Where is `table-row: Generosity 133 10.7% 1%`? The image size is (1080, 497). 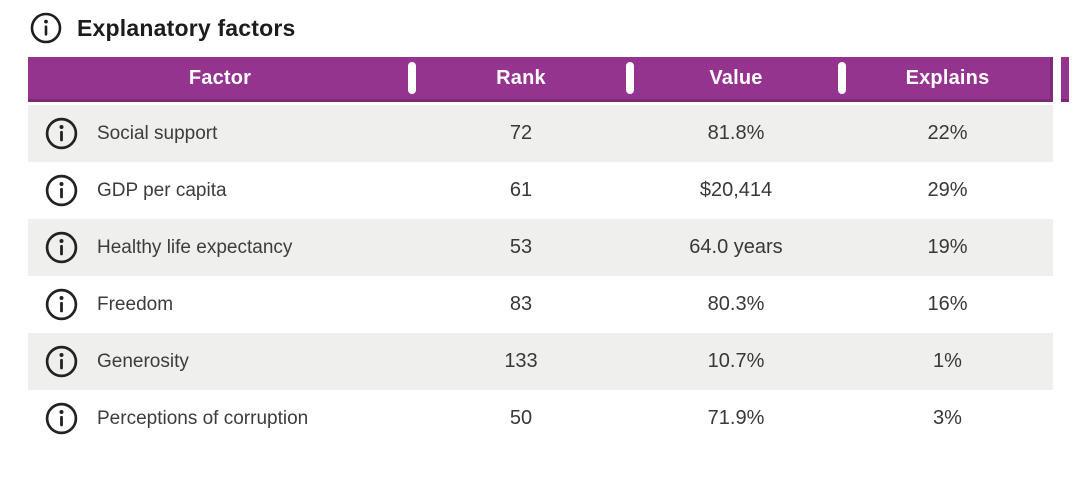 table-row: Generosity 133 10.7% 1% is located at coordinates (540, 361).